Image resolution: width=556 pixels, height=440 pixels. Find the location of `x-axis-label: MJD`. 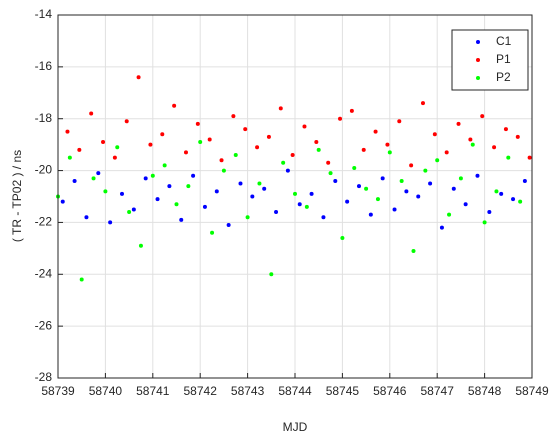

x-axis-label: MJD is located at coordinates (295, 427).